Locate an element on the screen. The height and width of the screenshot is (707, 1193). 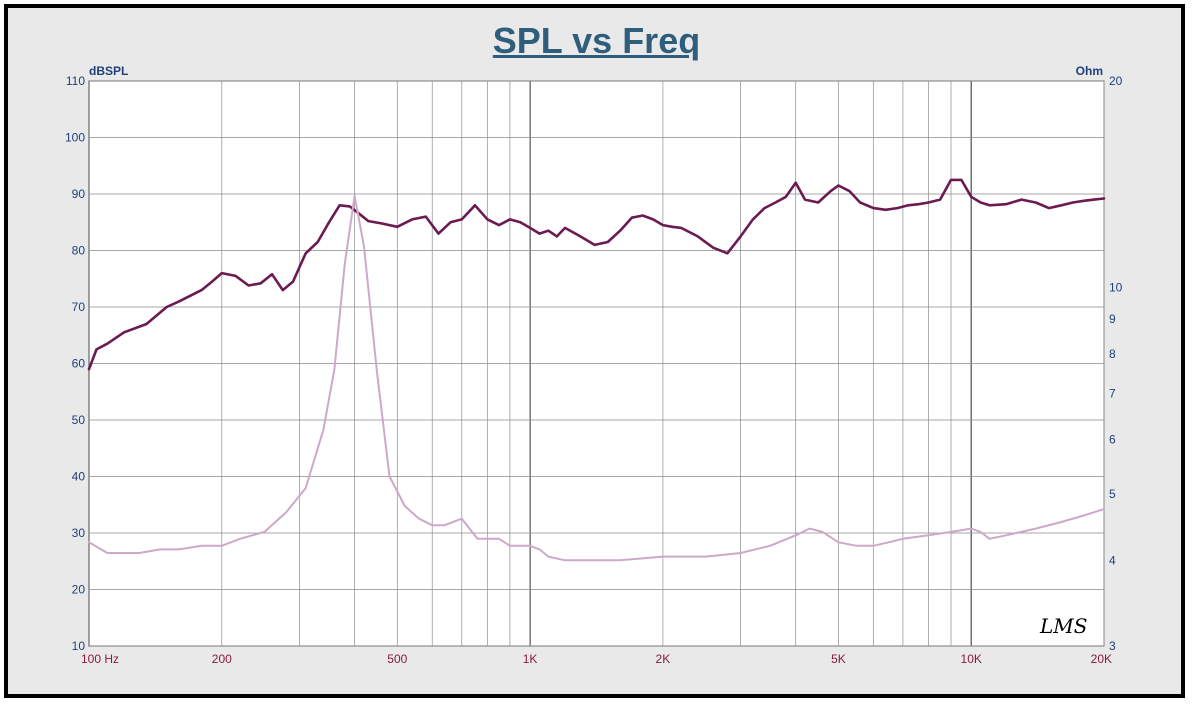
y2-tick-label: 20 is located at coordinates (1116, 81).